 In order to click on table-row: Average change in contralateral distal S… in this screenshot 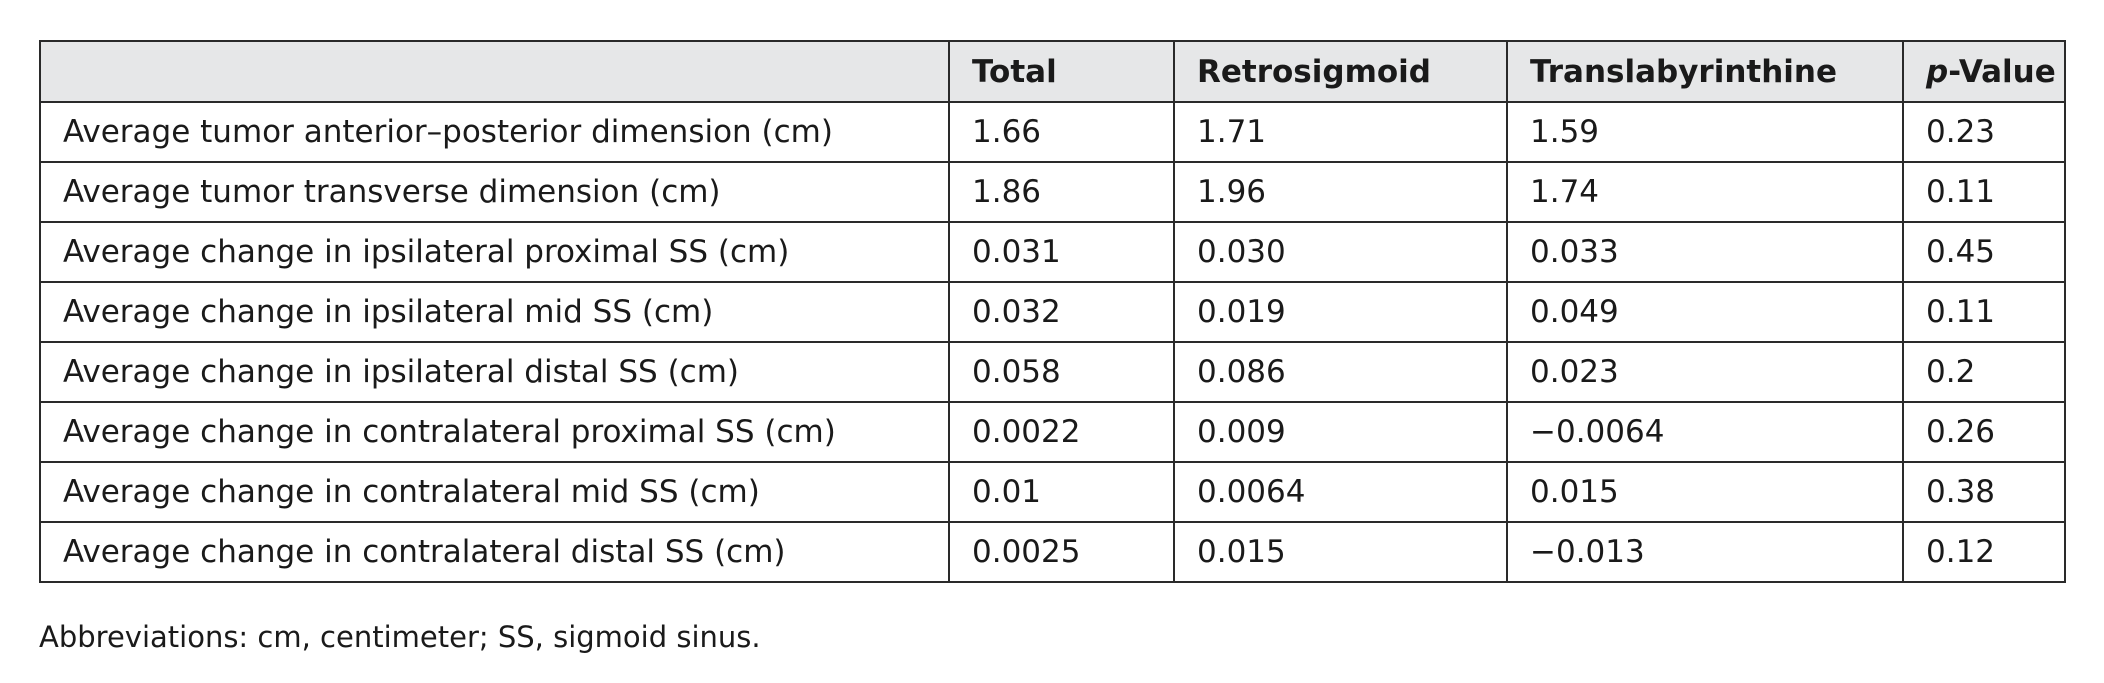, I will do `click(1052, 552)`.